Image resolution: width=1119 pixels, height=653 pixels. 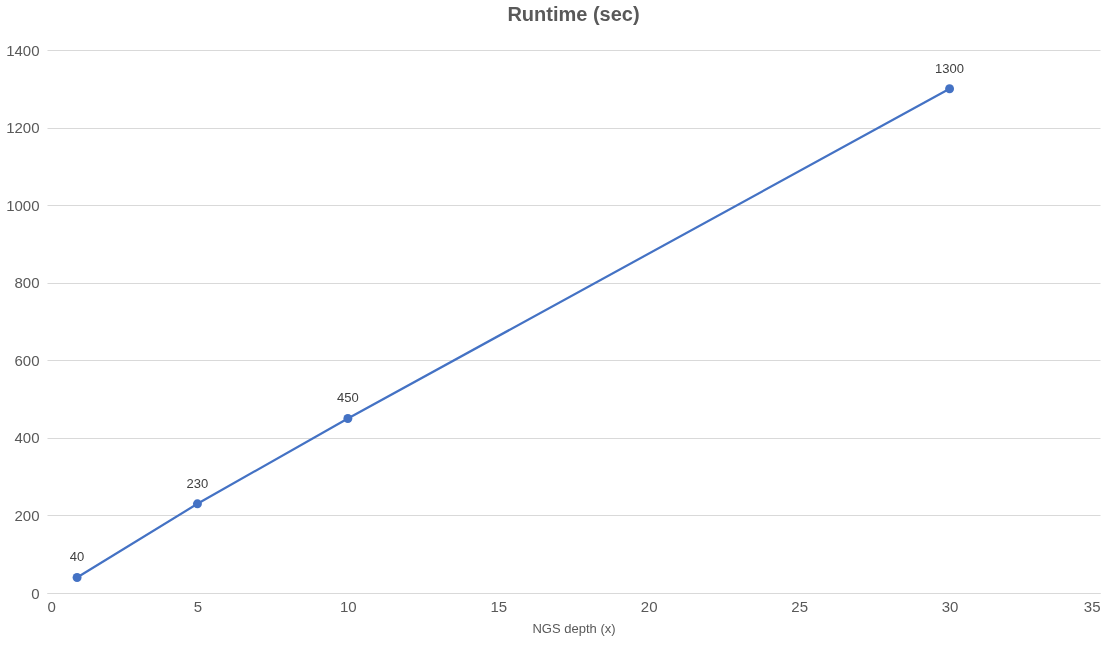 What do you see at coordinates (23, 128) in the screenshot?
I see `y-tick-label: 1200` at bounding box center [23, 128].